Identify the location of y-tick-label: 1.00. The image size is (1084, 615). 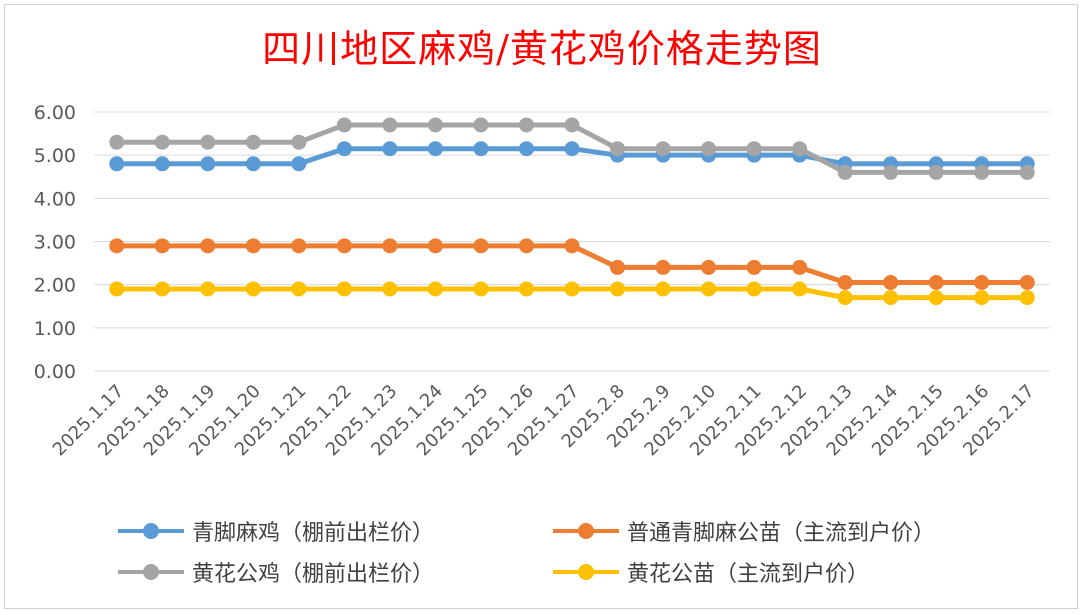
(55, 329).